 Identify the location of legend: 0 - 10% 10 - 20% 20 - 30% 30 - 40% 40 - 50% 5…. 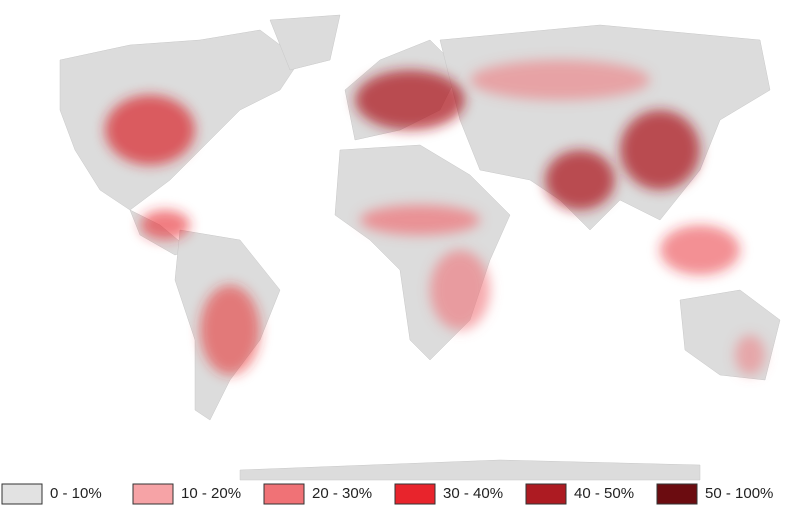
(387, 494).